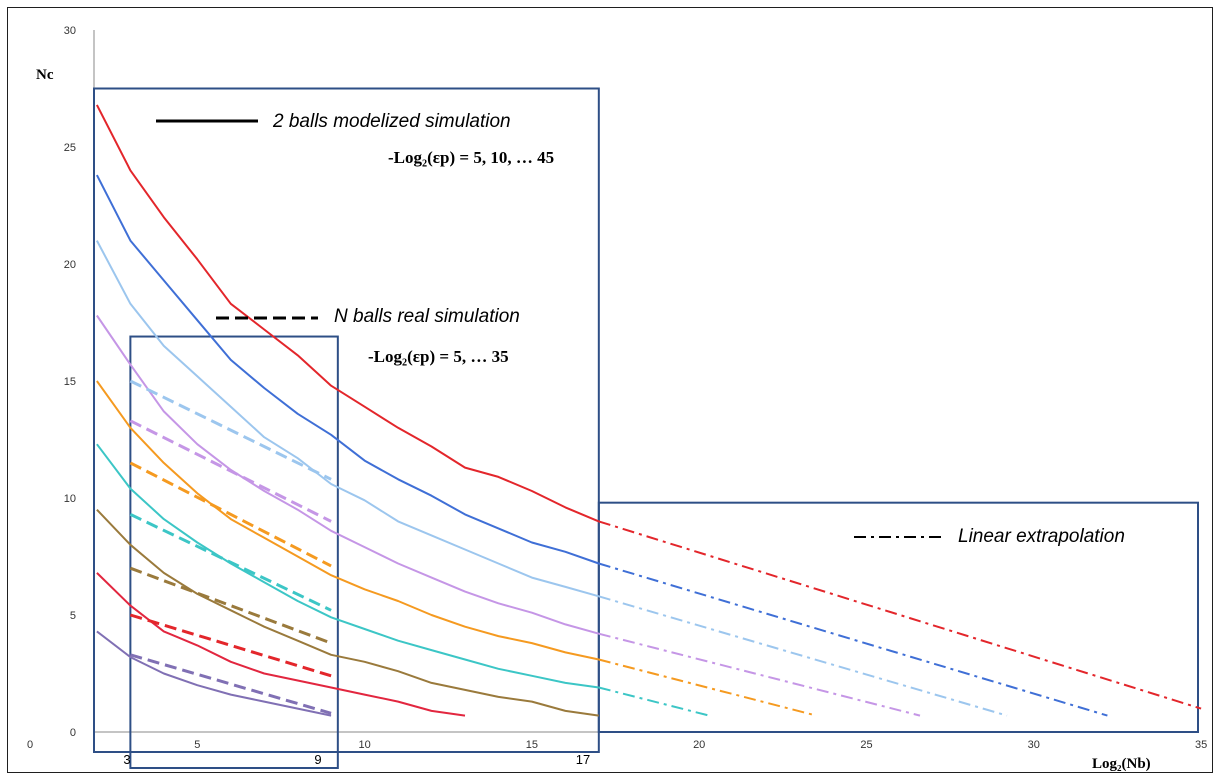  What do you see at coordinates (197, 745) in the screenshot?
I see `x-tick-label: 5` at bounding box center [197, 745].